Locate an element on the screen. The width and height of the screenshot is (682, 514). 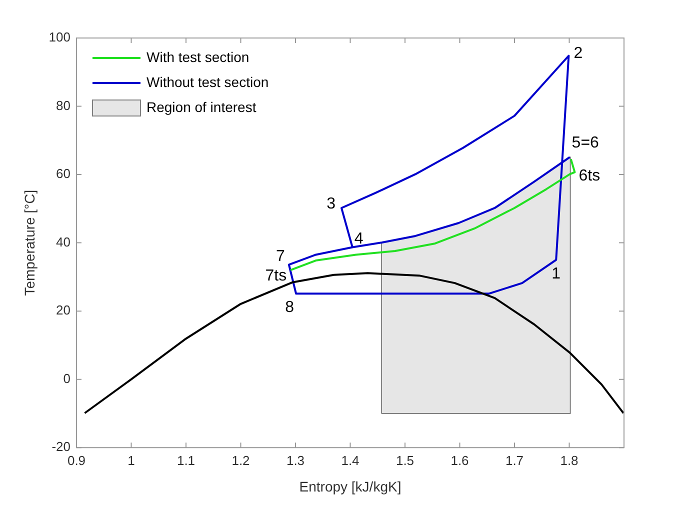
y-tick-label: -20 is located at coordinates (61, 446).